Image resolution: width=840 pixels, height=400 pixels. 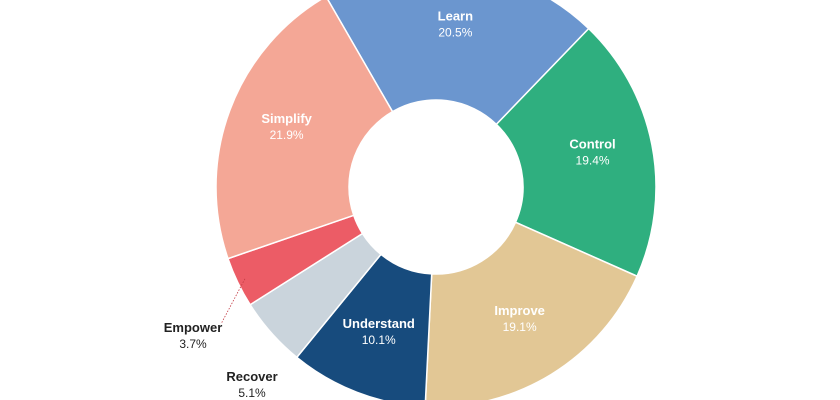 What do you see at coordinates (519, 310) in the screenshot?
I see `slice-label-improve: Improve` at bounding box center [519, 310].